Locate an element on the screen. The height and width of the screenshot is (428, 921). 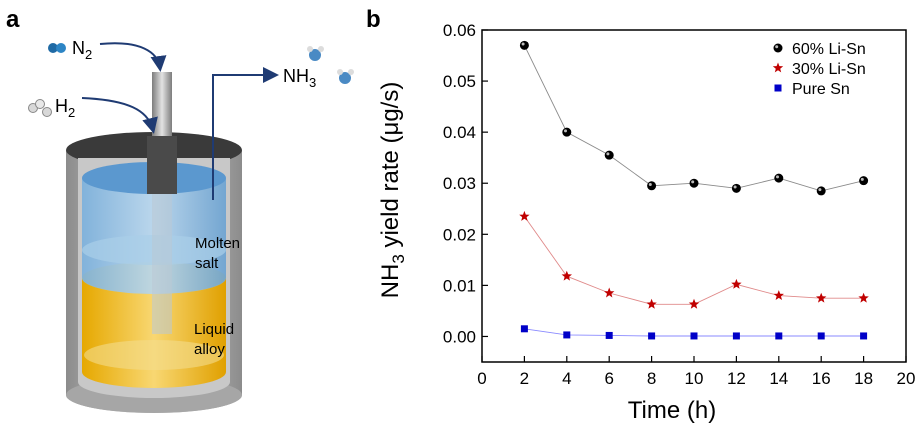
x-tick-label: 6 is located at coordinates (608, 378).